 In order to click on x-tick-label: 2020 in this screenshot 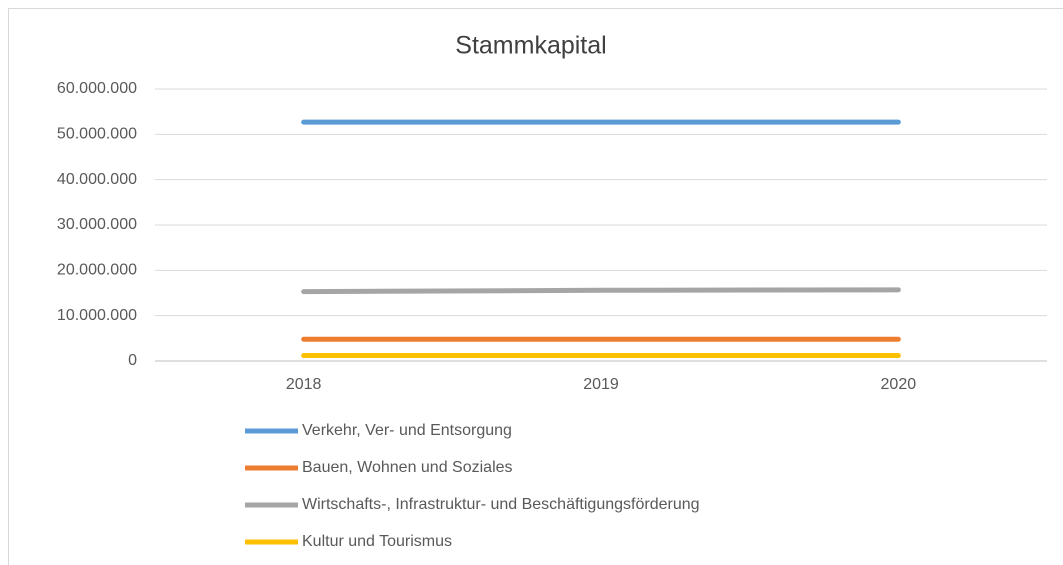, I will do `click(899, 384)`.